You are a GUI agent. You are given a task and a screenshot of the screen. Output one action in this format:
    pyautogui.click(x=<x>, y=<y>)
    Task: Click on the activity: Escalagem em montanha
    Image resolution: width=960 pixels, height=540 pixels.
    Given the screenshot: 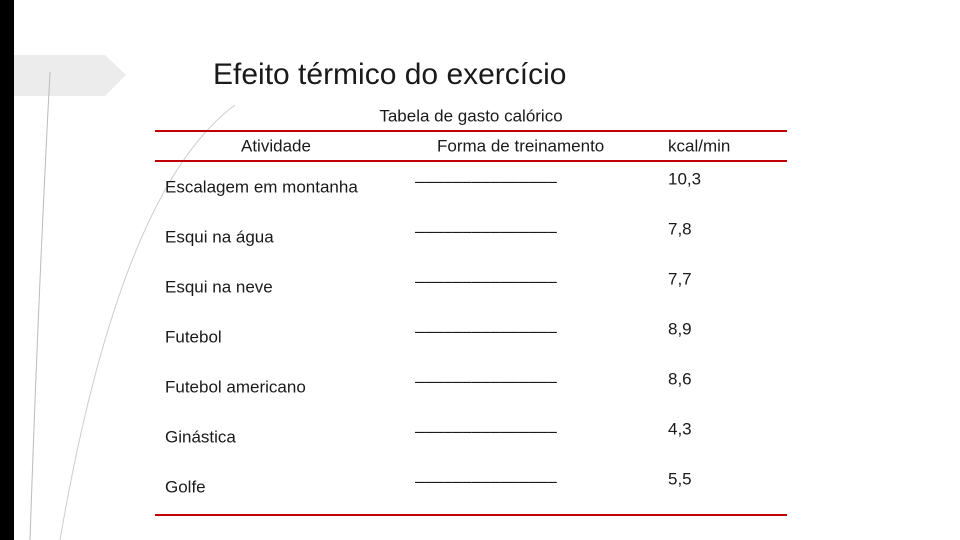 What is the action you would take?
    pyautogui.click(x=261, y=186)
    